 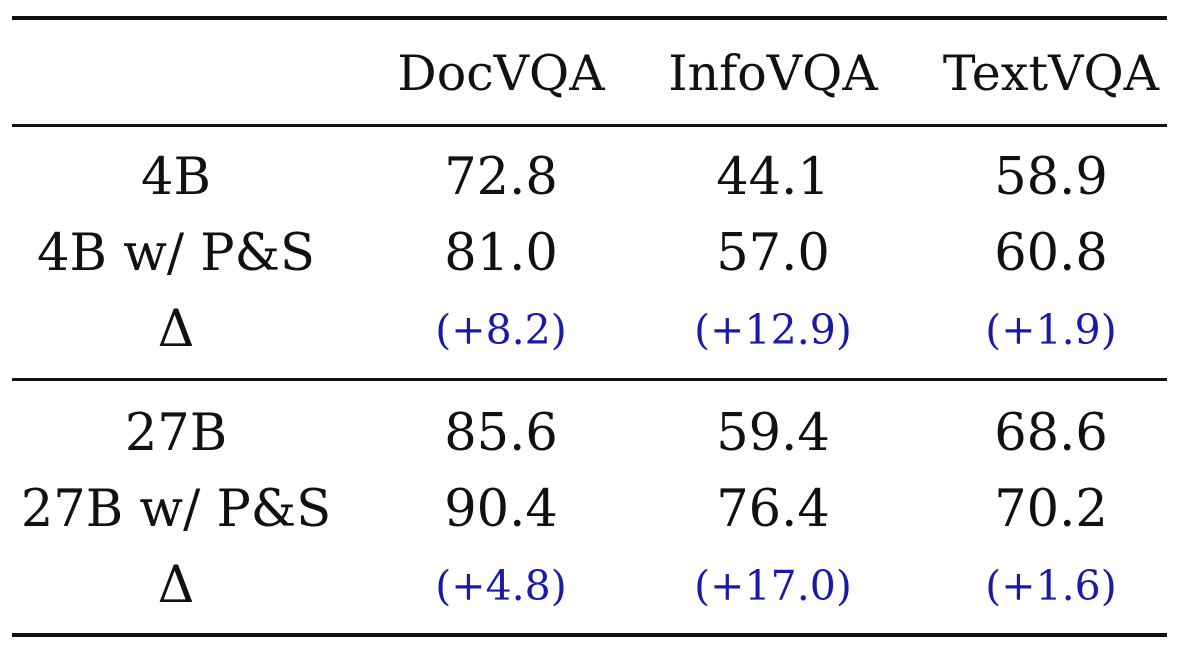 What do you see at coordinates (589, 379) in the screenshot?
I see `group-rule` at bounding box center [589, 379].